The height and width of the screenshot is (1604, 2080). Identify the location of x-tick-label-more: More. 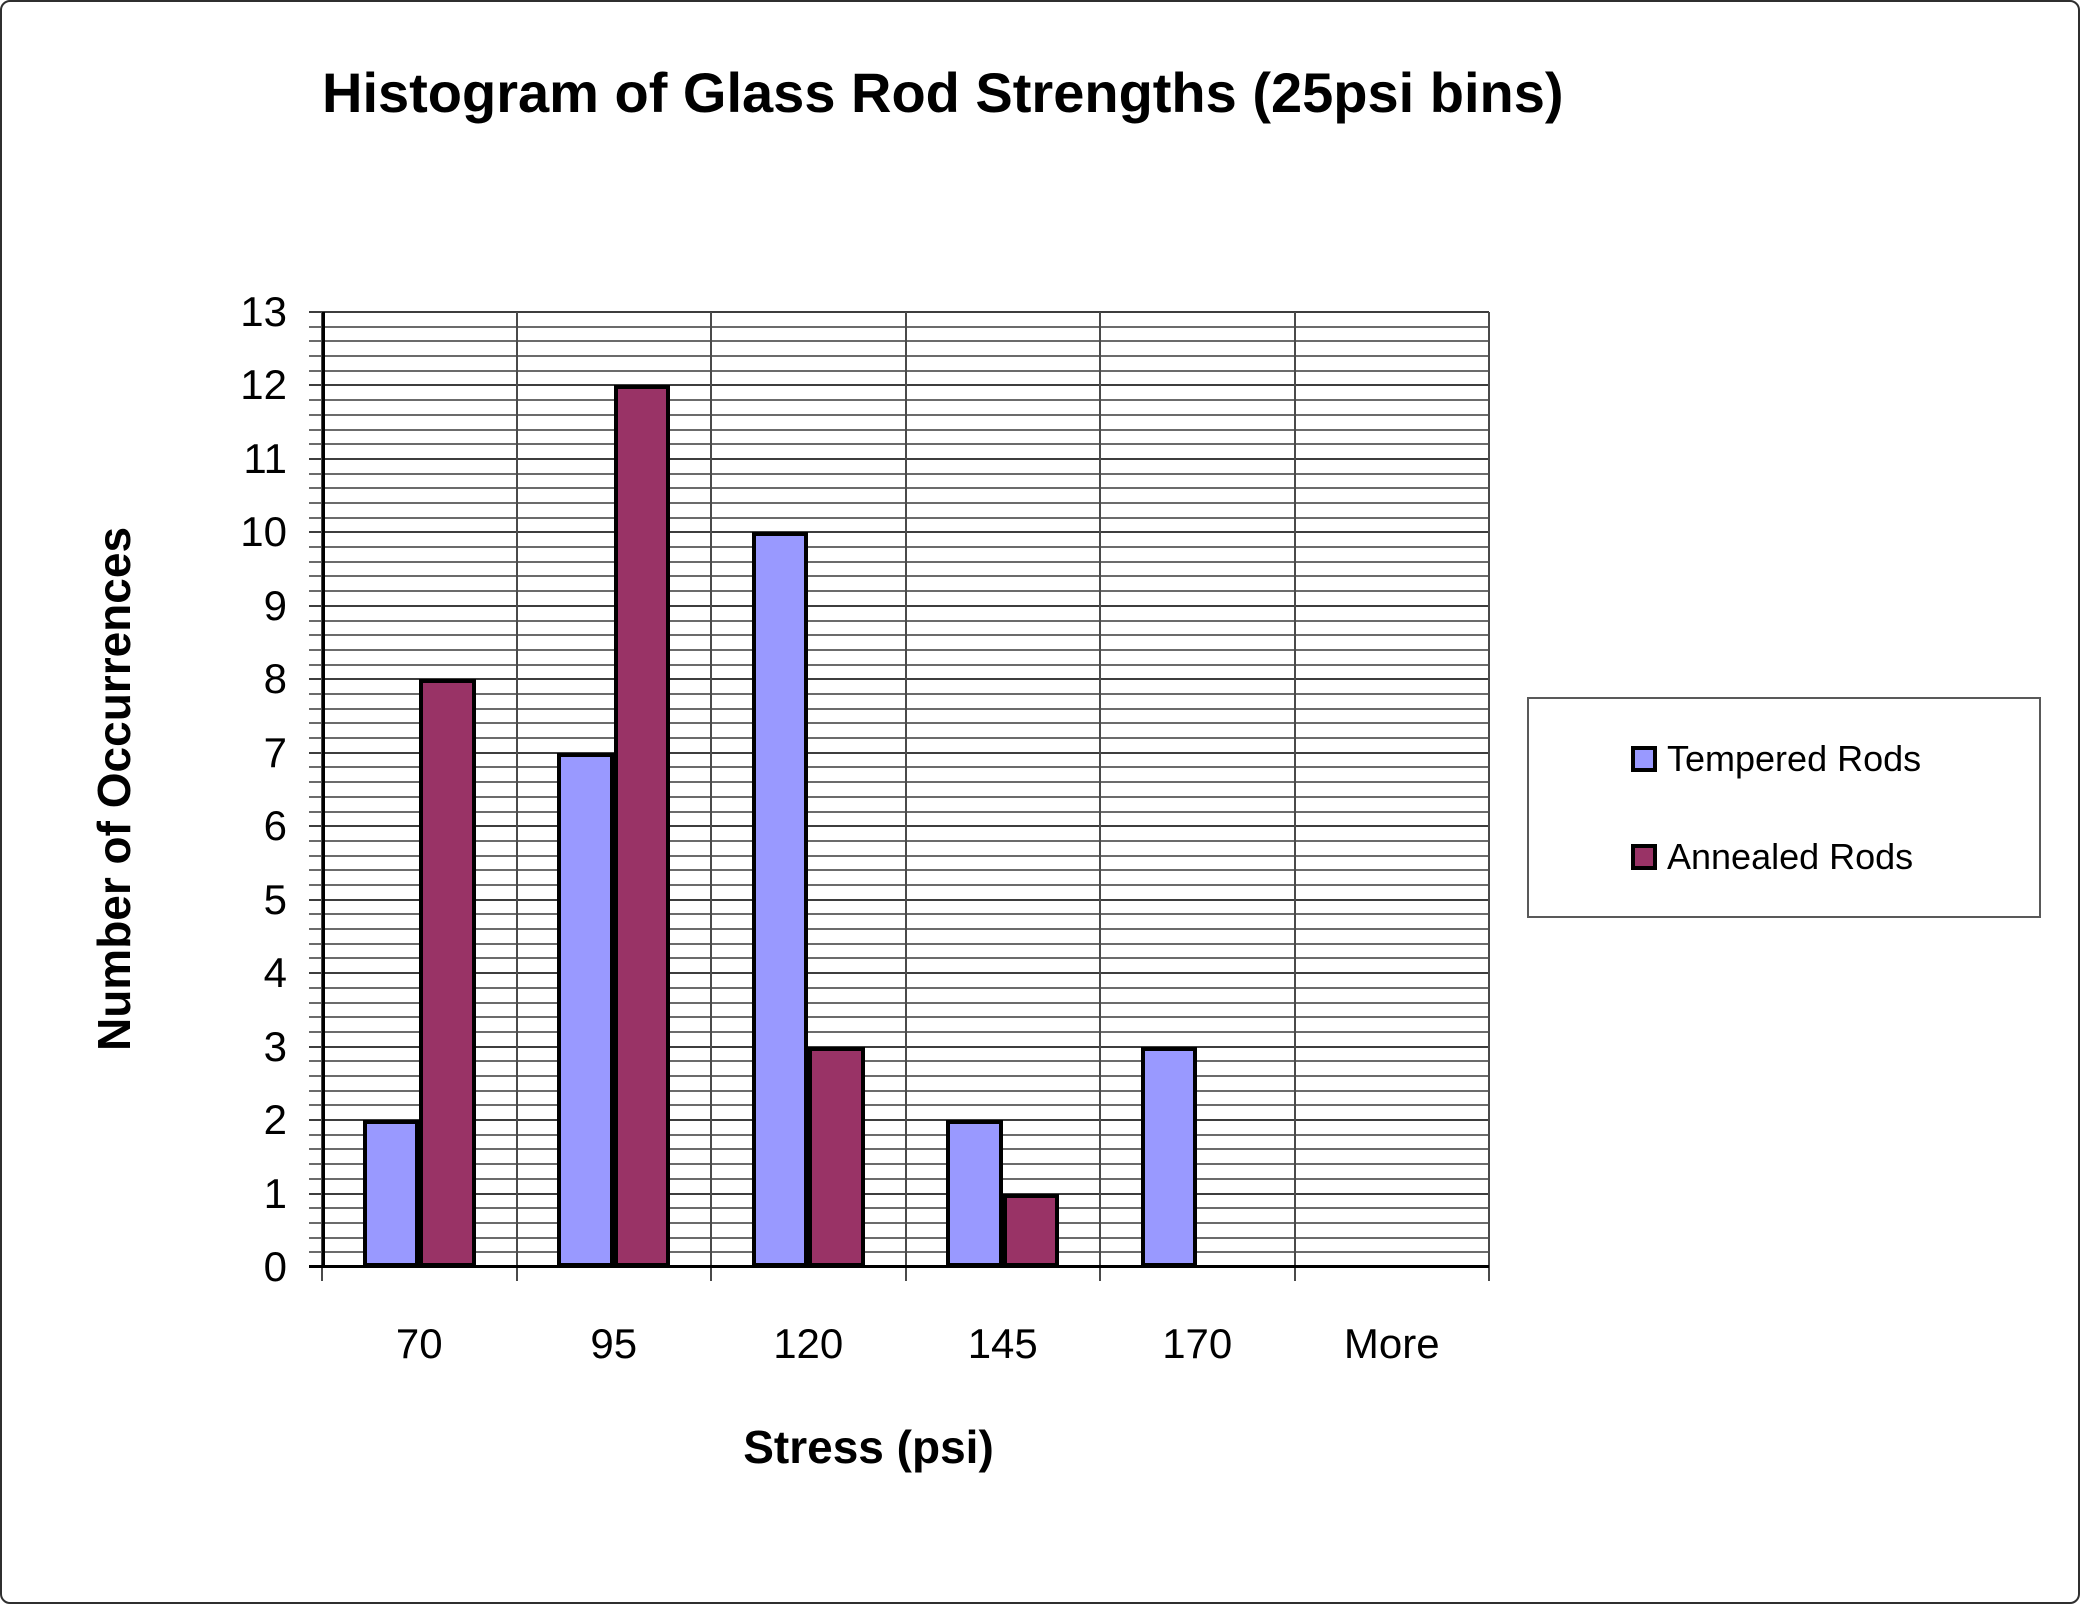
(1391, 1343).